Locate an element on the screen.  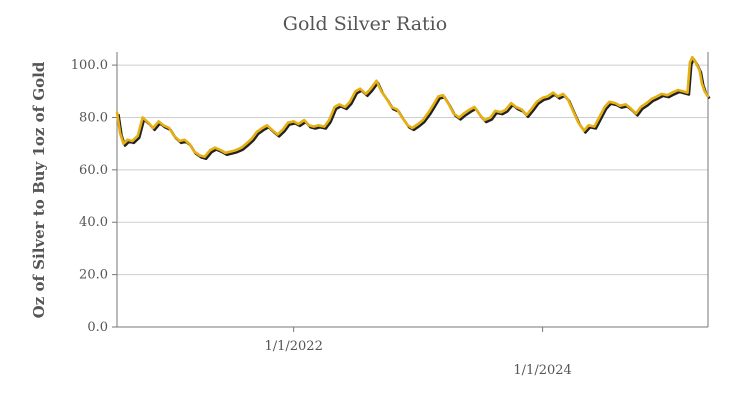
x-tick-label: 1/1/2024 is located at coordinates (542, 370).